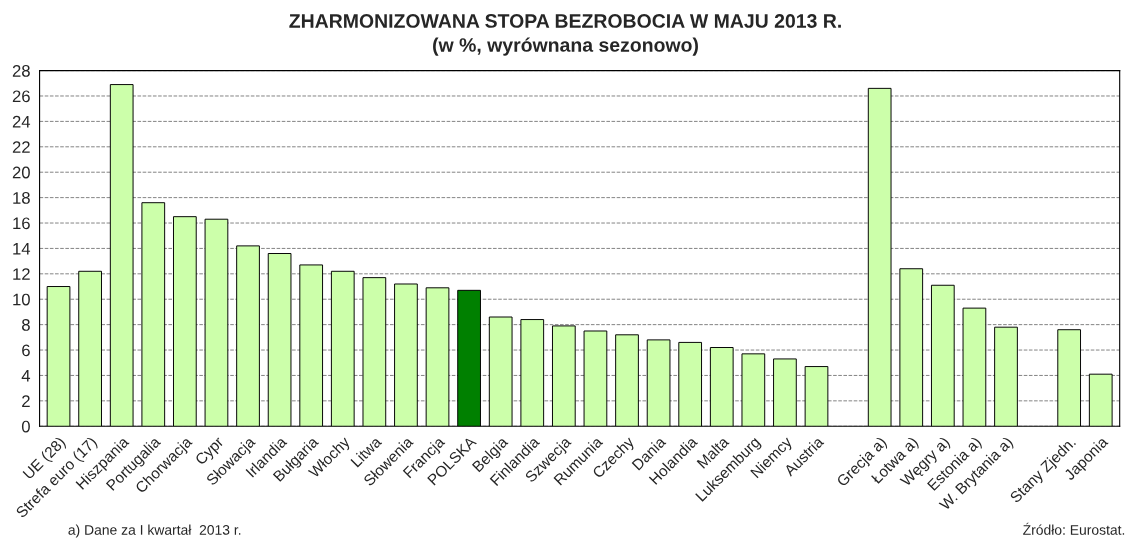  I want to click on text: Źródło: Eurostat., so click(1074, 528).